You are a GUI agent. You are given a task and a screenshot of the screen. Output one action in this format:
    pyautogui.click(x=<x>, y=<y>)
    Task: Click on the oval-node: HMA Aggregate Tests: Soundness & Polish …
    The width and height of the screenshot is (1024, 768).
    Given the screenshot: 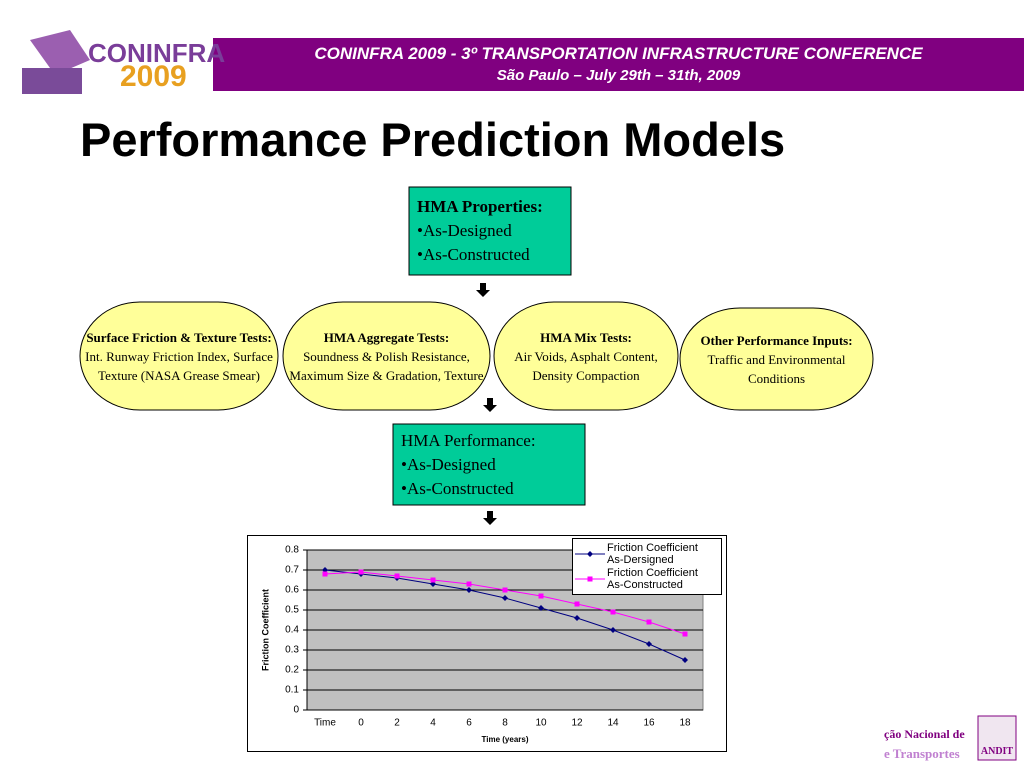 What is the action you would take?
    pyautogui.click(x=386, y=356)
    